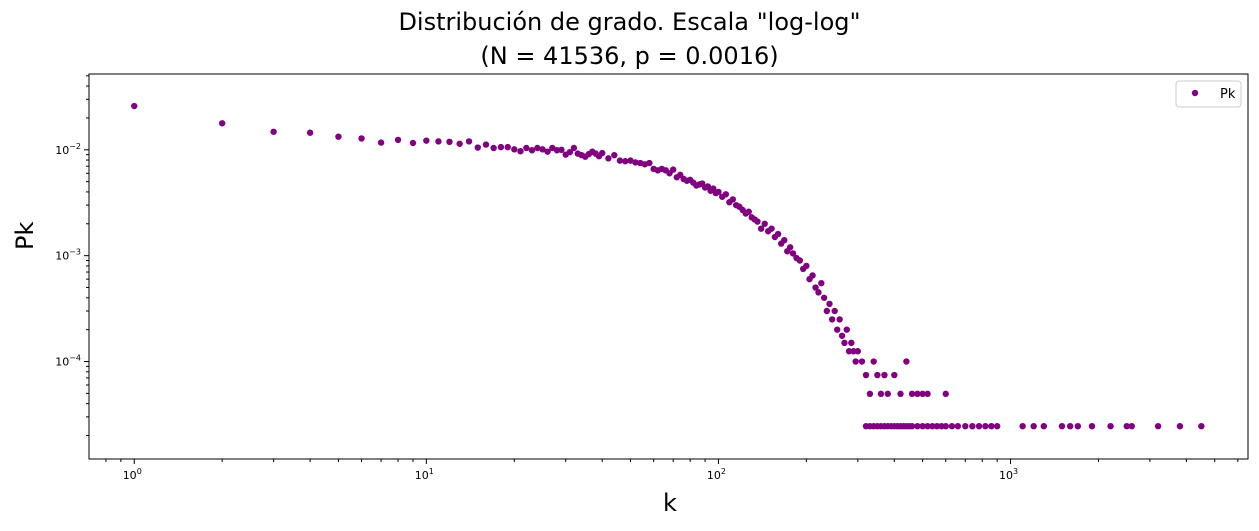 This screenshot has height=531, width=1259. What do you see at coordinates (1228, 94) in the screenshot?
I see `legend-label: Pk` at bounding box center [1228, 94].